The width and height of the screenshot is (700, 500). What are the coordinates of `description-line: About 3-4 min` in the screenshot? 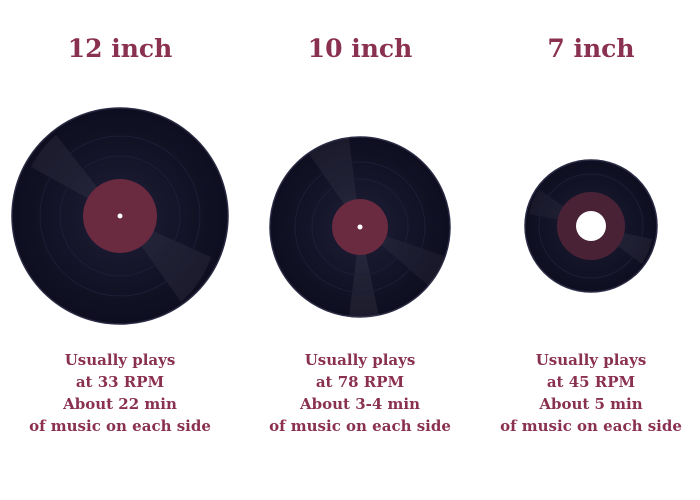 It's located at (360, 404).